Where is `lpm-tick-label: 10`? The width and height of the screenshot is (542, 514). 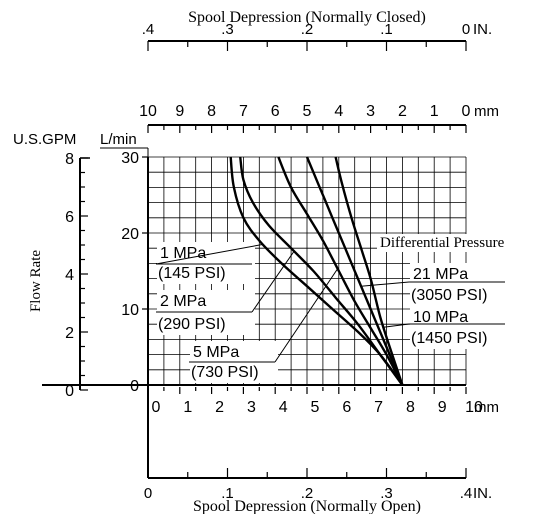
lpm-tick-label: 10 is located at coordinates (130, 310).